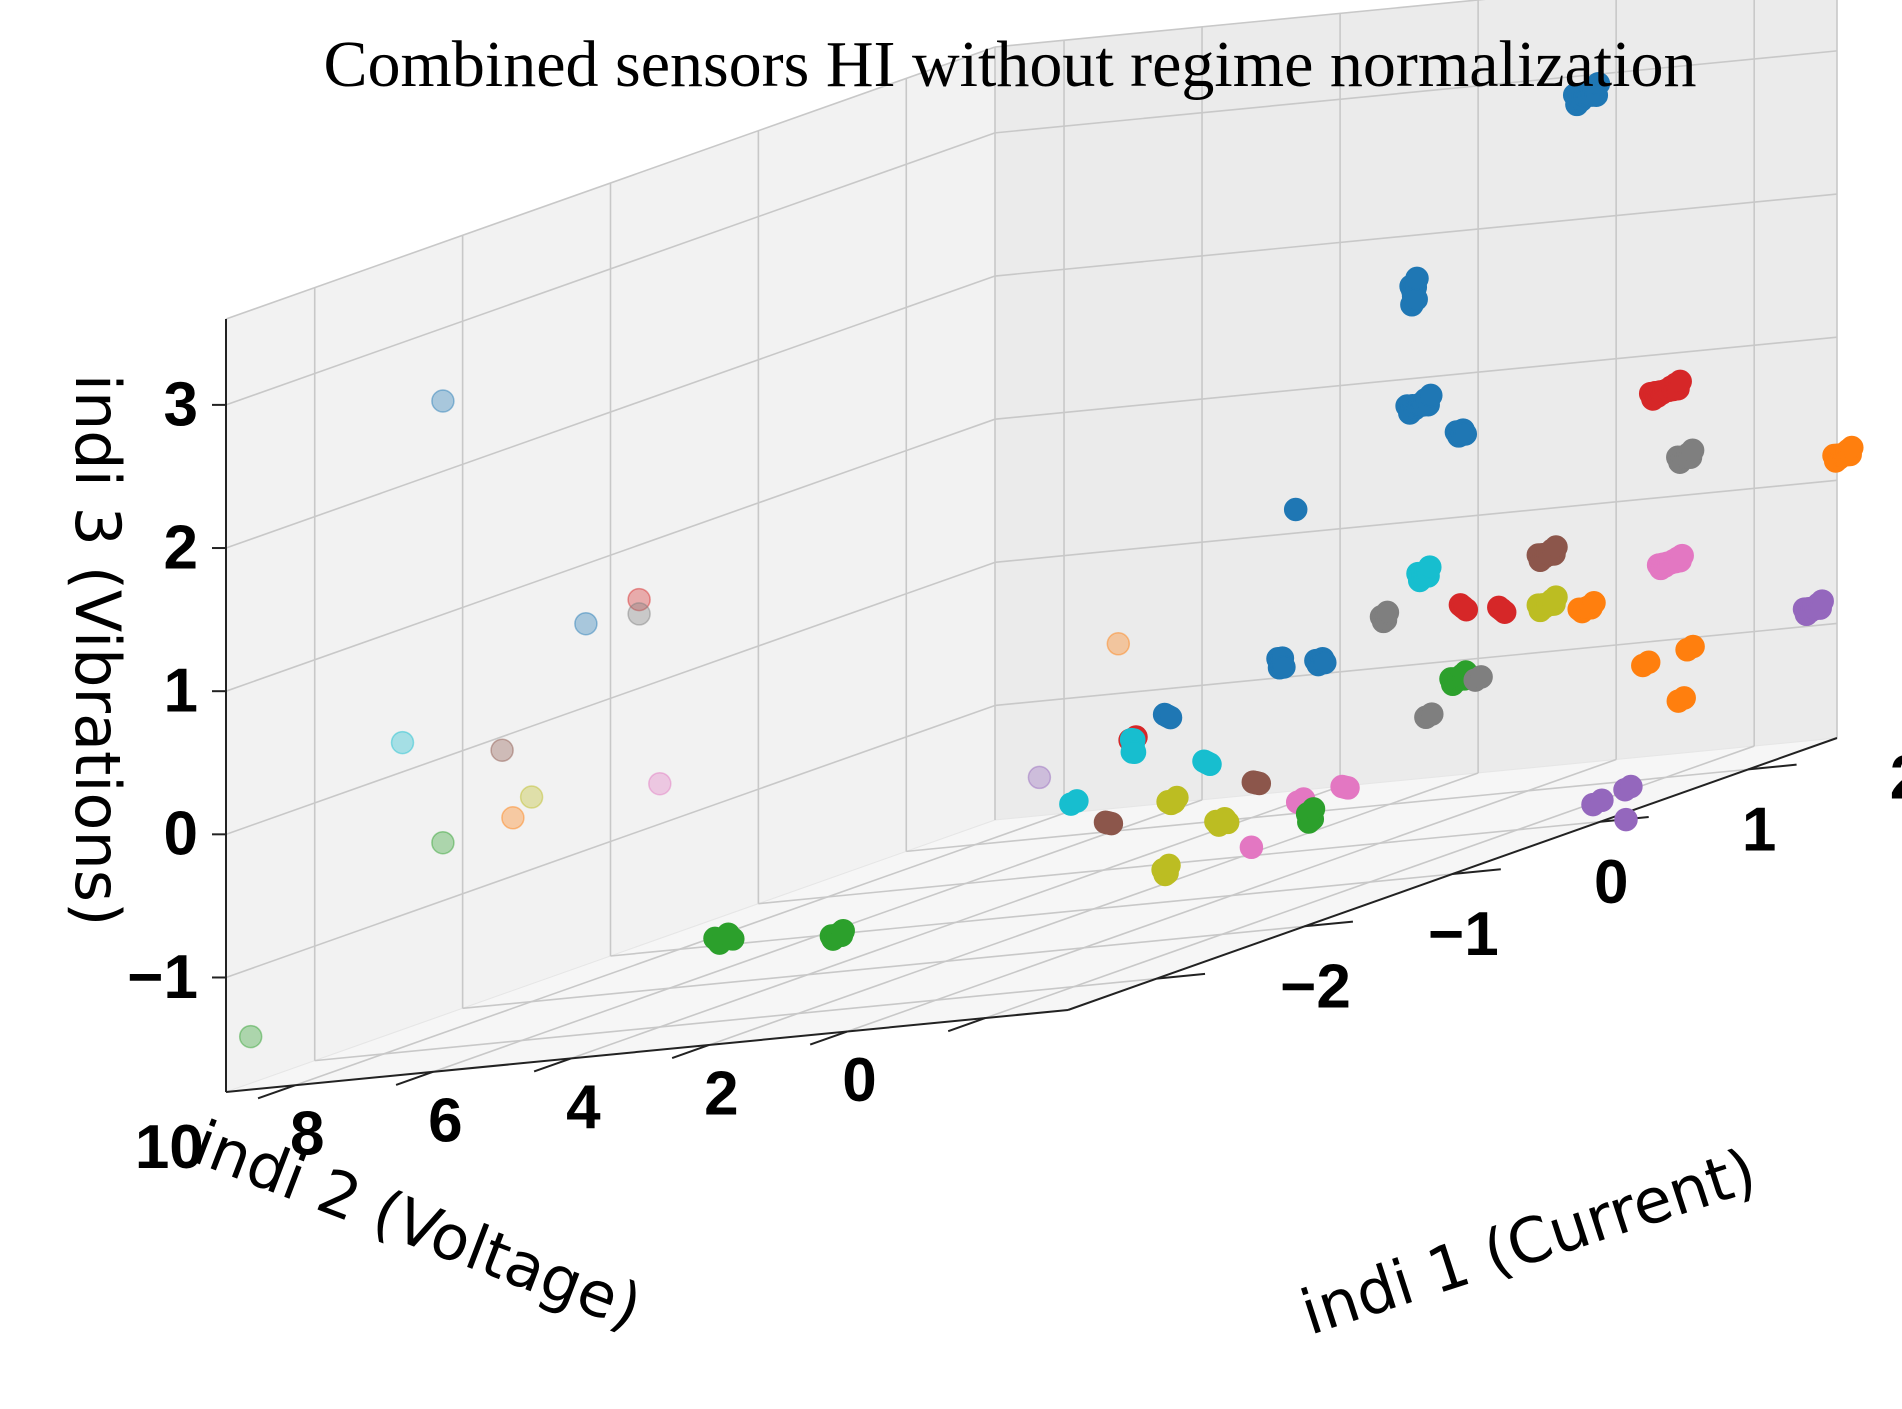 The image size is (1902, 1409). Describe the element at coordinates (445, 1120) in the screenshot. I see `y-tick-label: 6` at that location.